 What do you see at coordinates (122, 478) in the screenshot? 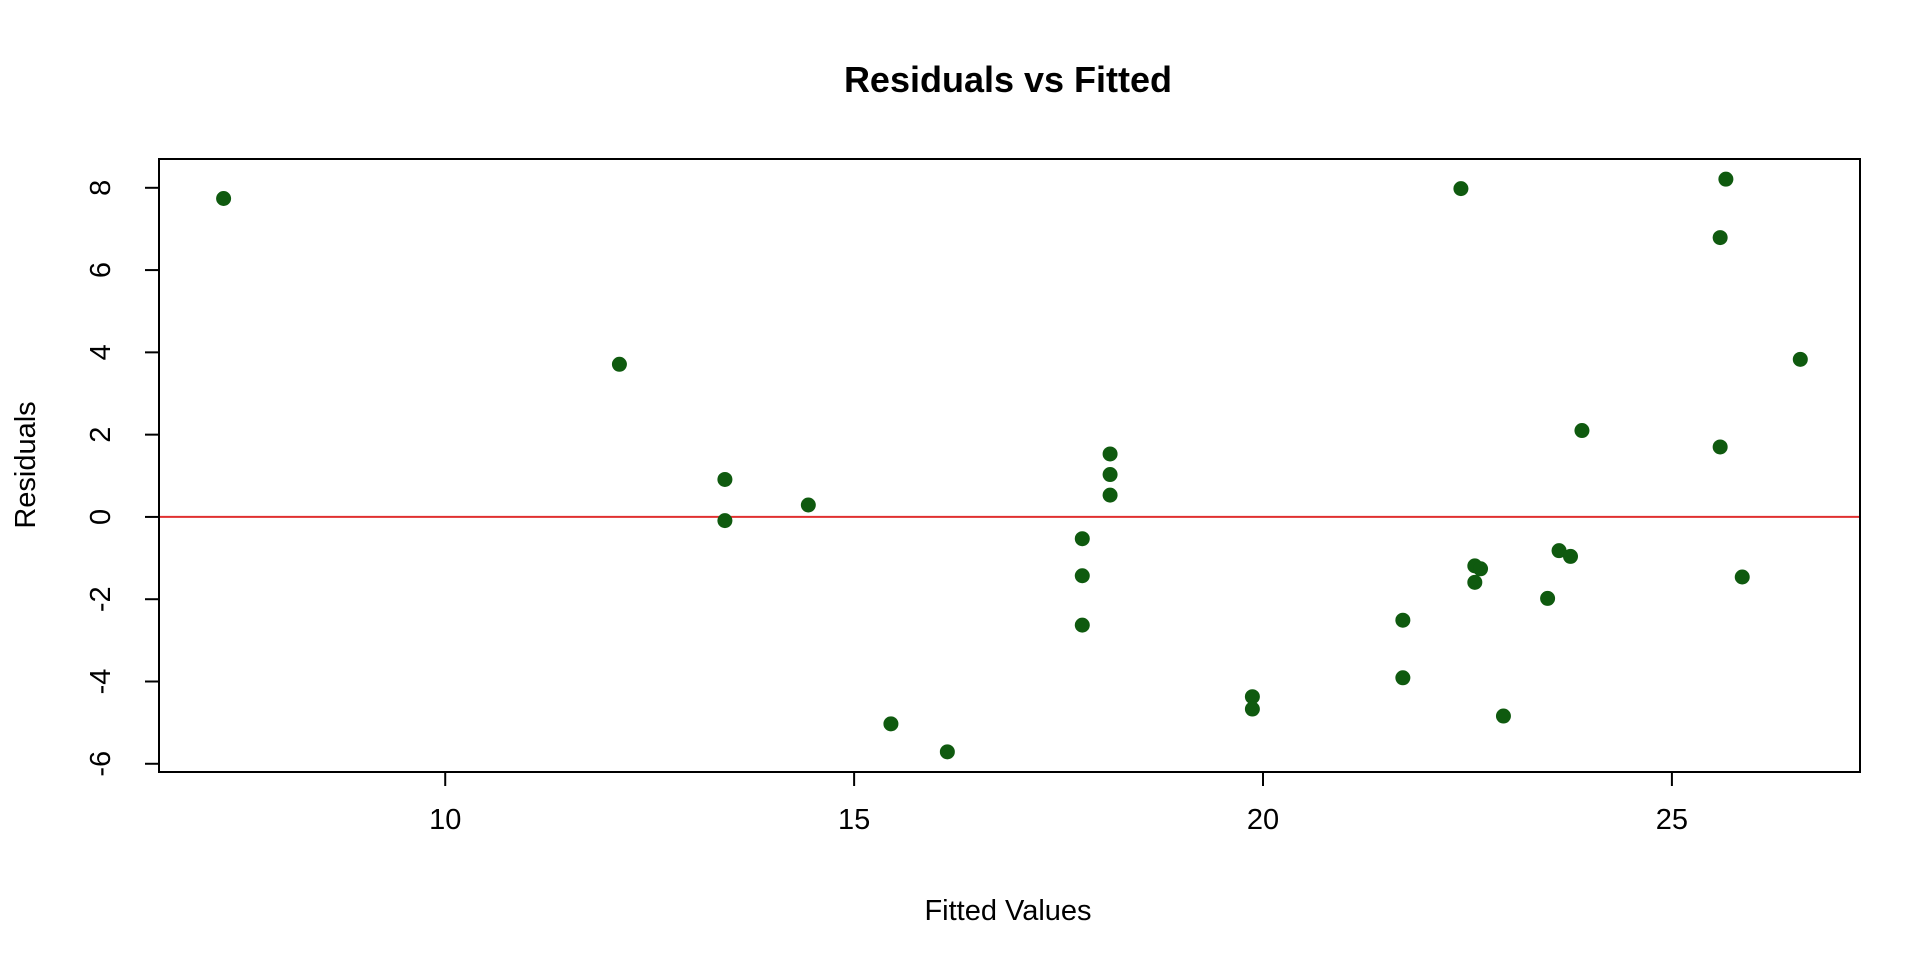
I see `y-axis: -6 -4 -2 0 2 4 6 8` at bounding box center [122, 478].